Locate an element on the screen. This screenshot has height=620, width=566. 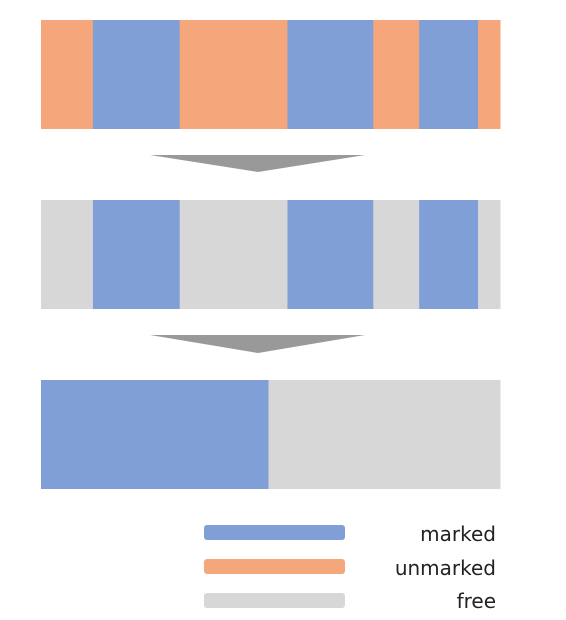
legend-label-unmarked: unmarked is located at coordinates (445, 568).